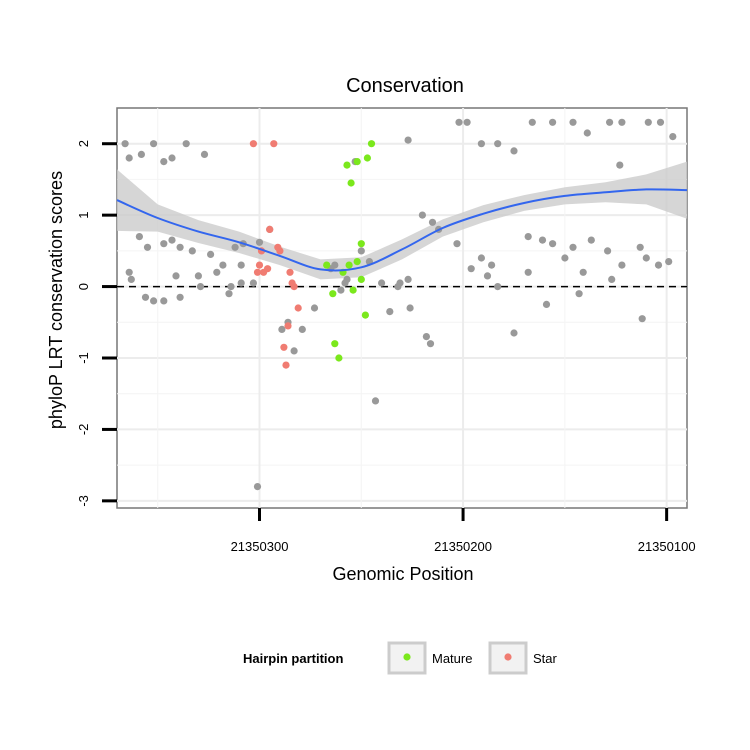 The image size is (750, 750). I want to click on legend: Hairpin partition Mature Star, so click(400, 658).